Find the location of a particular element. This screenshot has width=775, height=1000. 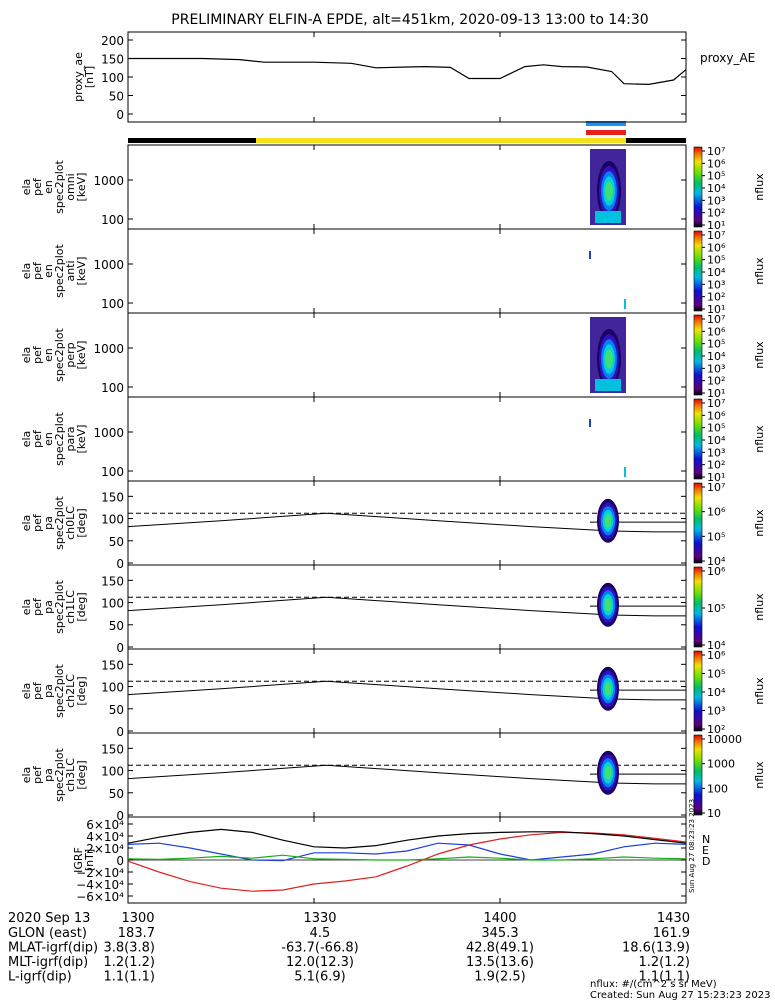

energy-3-ylabel-5: [keV] is located at coordinates (81, 355).